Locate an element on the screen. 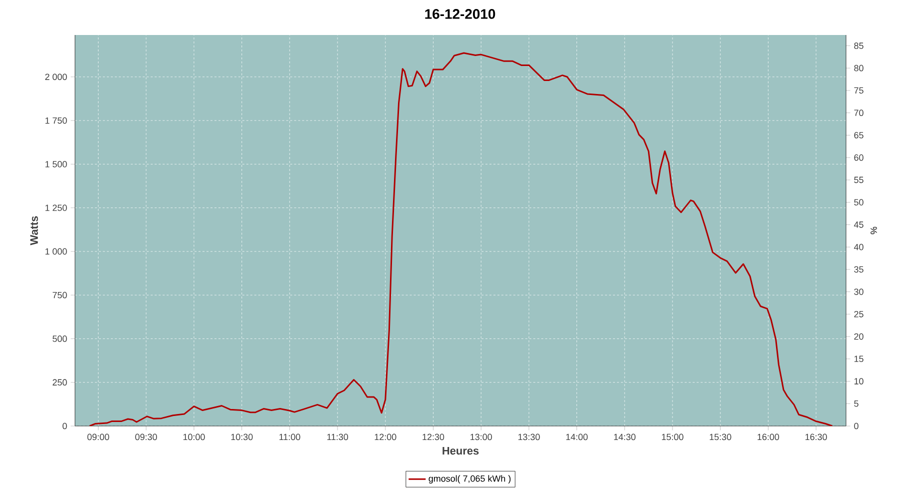 This screenshot has height=500, width=900. x-tick-label: 16:30 is located at coordinates (816, 437).